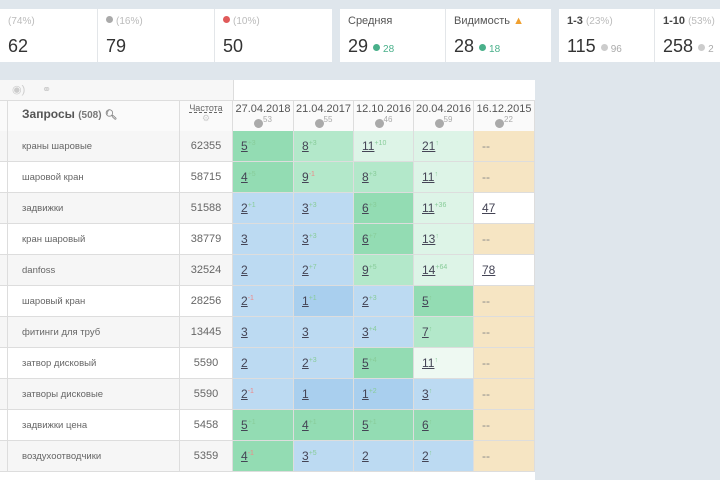 The height and width of the screenshot is (480, 720). I want to click on query-text: воздухоотводчики, so click(94, 456).